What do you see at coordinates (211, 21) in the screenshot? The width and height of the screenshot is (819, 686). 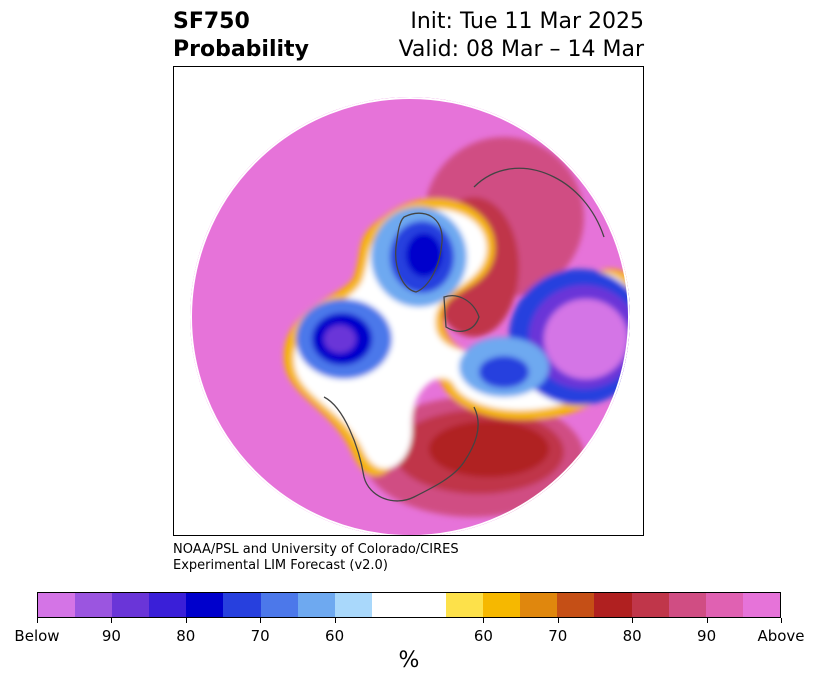 I see `title-variable: SF750` at bounding box center [211, 21].